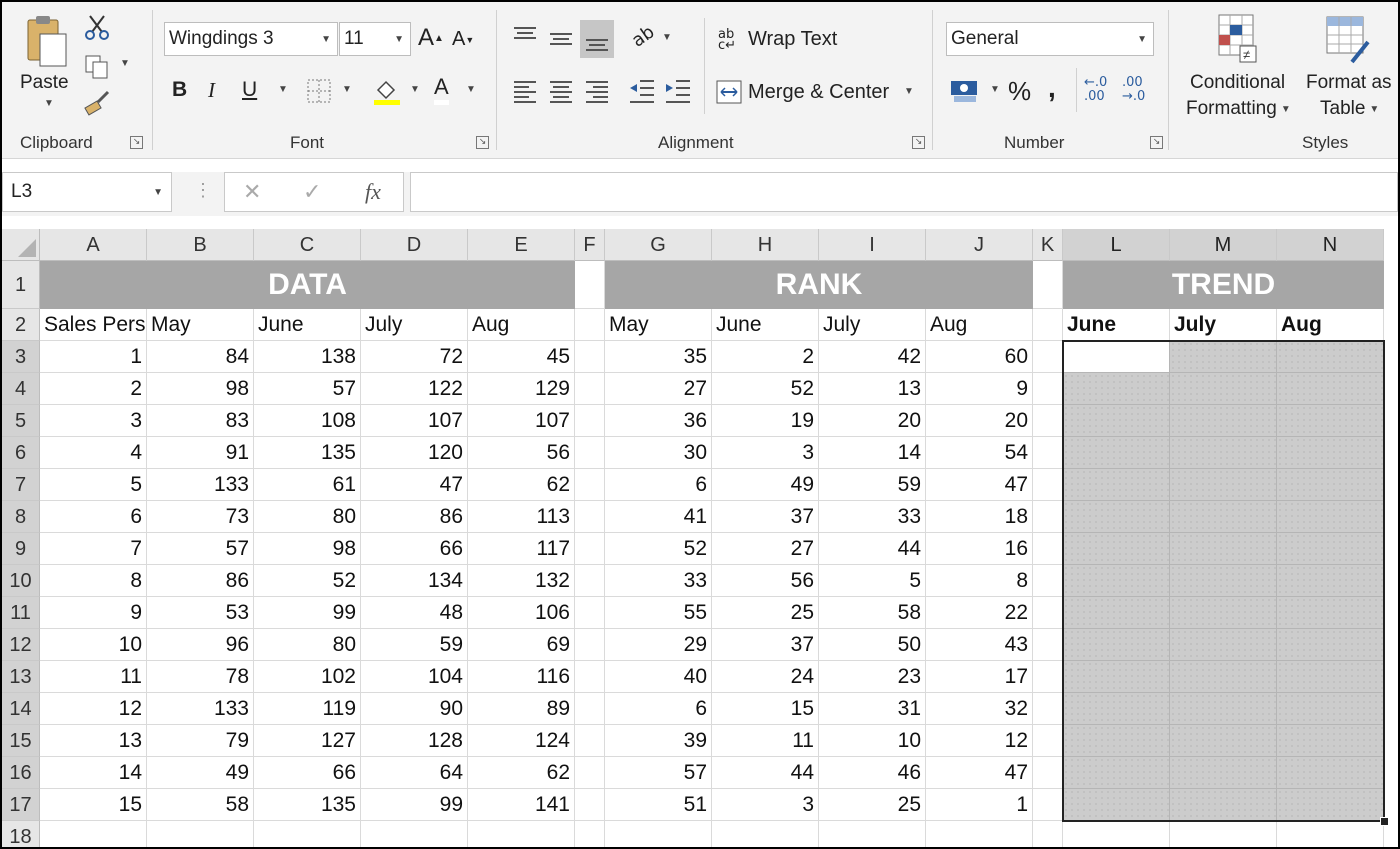 This screenshot has width=1400, height=849. Describe the element at coordinates (643, 36) in the screenshot. I see `orientation-icon: ab` at that location.